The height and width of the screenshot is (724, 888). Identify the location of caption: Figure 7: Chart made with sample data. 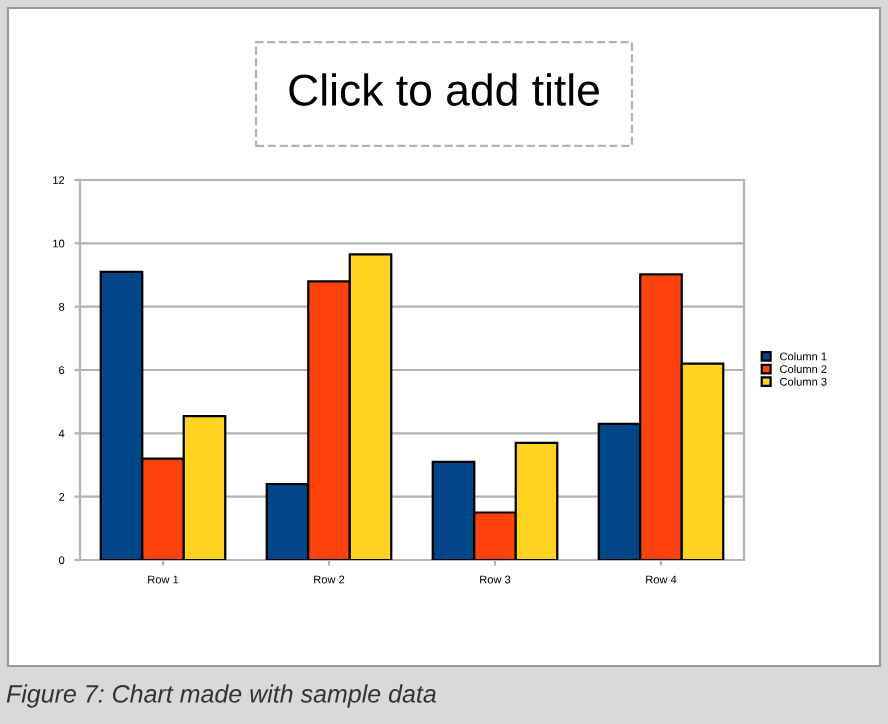
(221, 696).